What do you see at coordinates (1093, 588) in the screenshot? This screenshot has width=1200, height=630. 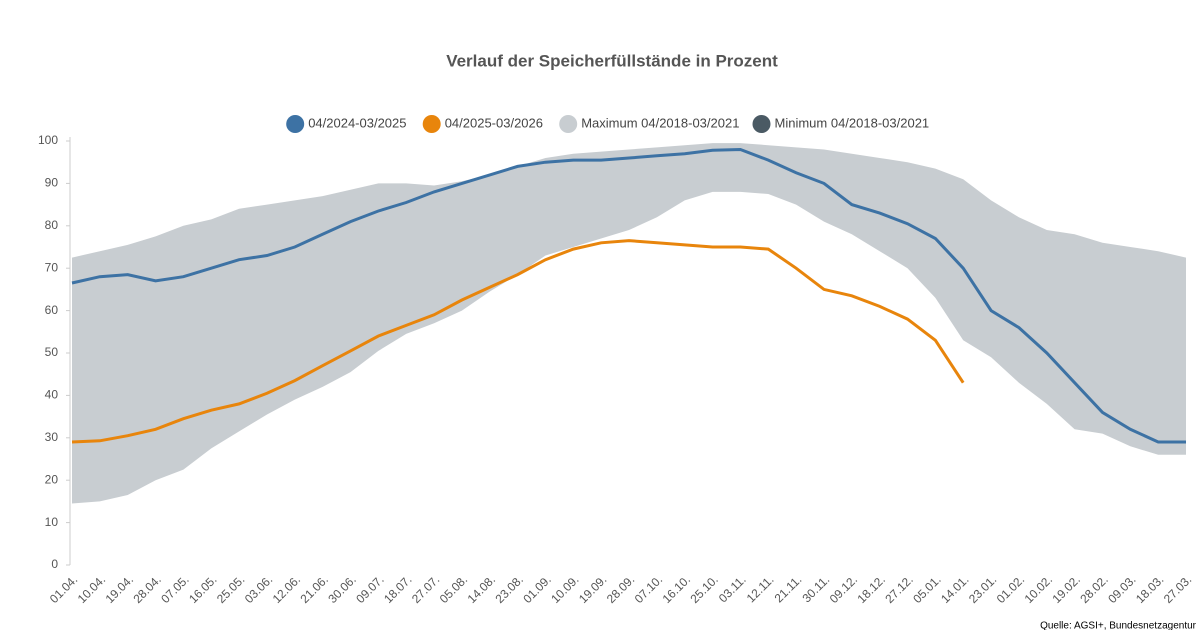 I see `x-tick-label: 28.02.` at bounding box center [1093, 588].